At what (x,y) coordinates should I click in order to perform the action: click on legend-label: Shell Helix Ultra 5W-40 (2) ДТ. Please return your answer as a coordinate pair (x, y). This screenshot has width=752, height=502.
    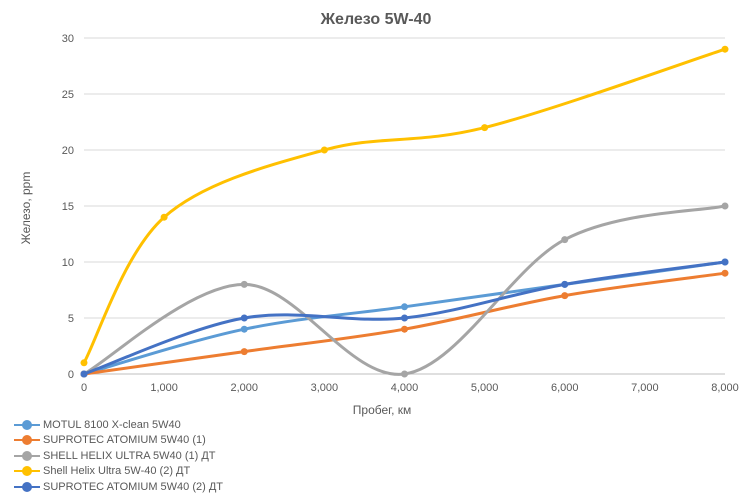
    Looking at the image, I should click on (117, 471).